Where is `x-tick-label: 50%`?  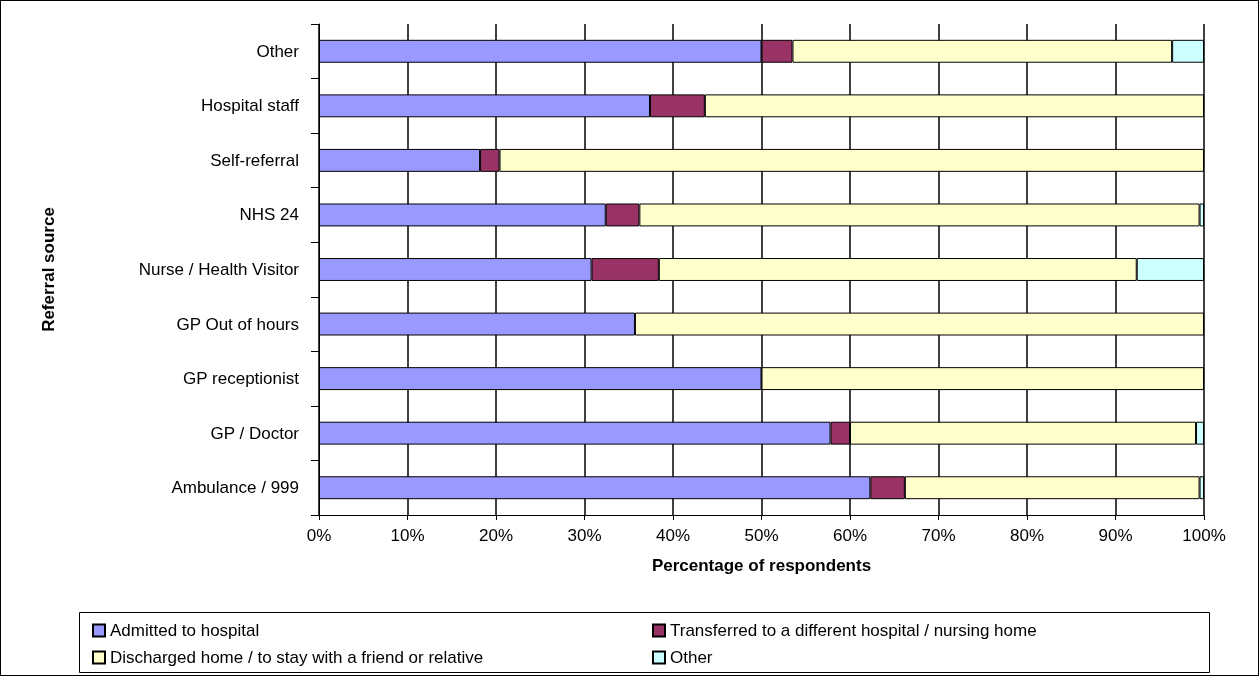 x-tick-label: 50% is located at coordinates (761, 535).